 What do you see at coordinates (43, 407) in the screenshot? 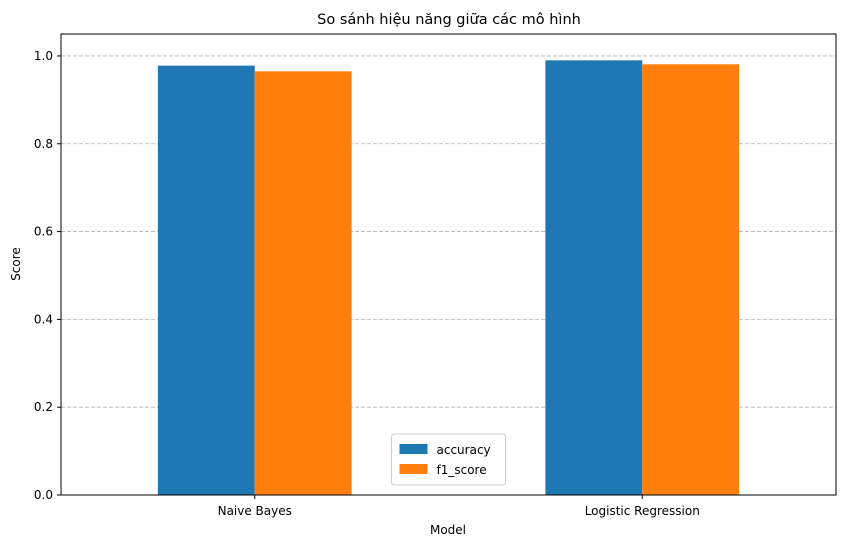
I see `y-tick-label: 0.2` at bounding box center [43, 407].